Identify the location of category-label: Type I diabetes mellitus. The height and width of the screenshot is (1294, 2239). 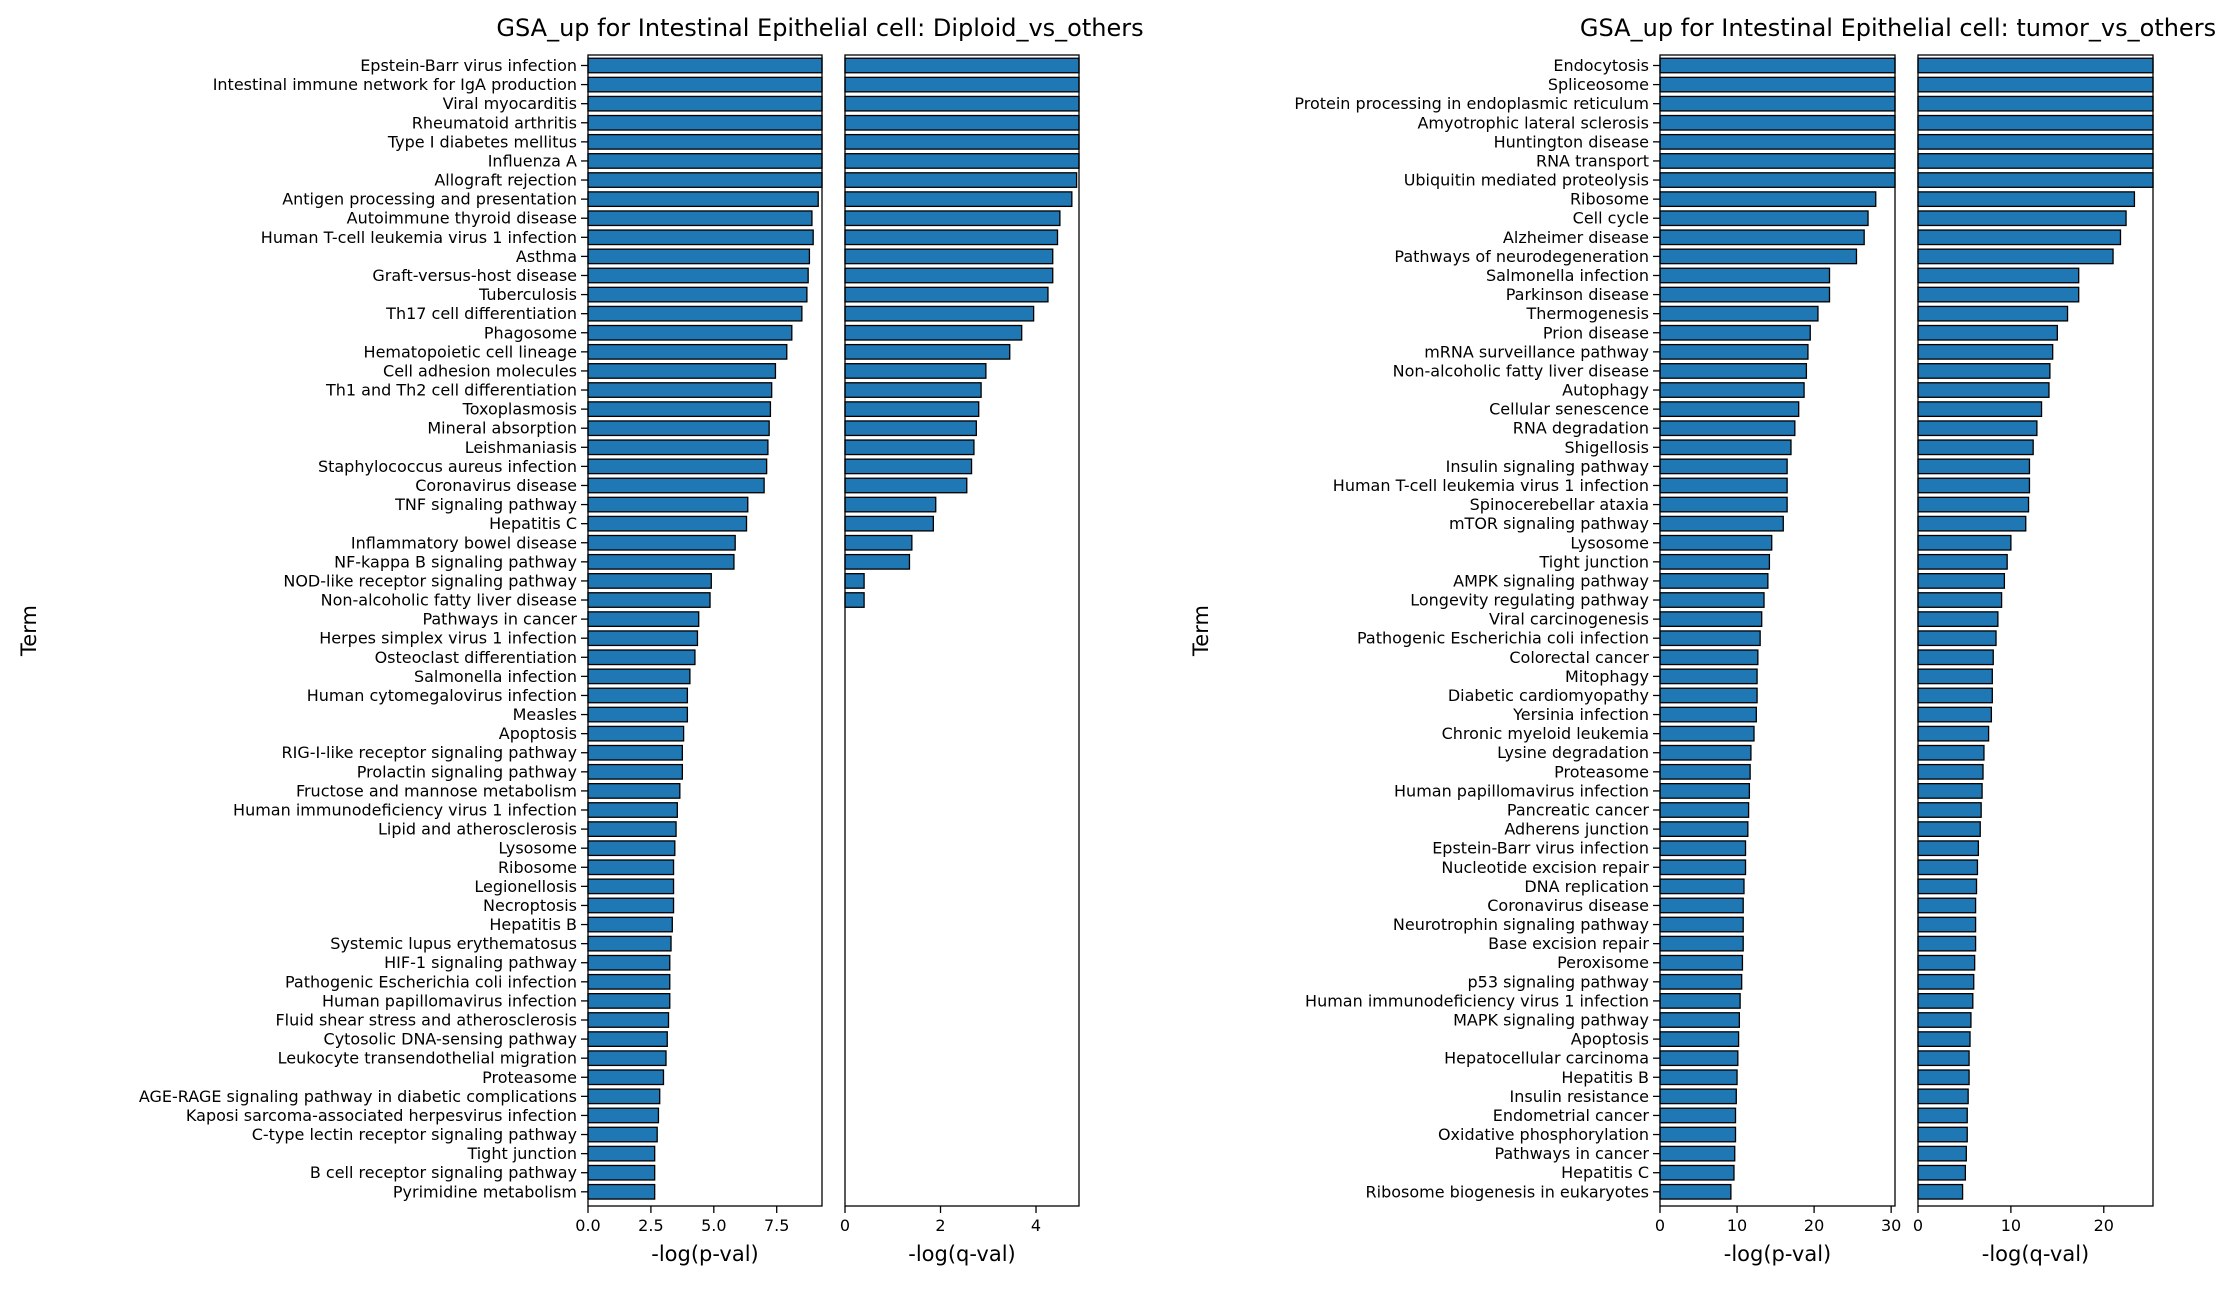
(482, 141).